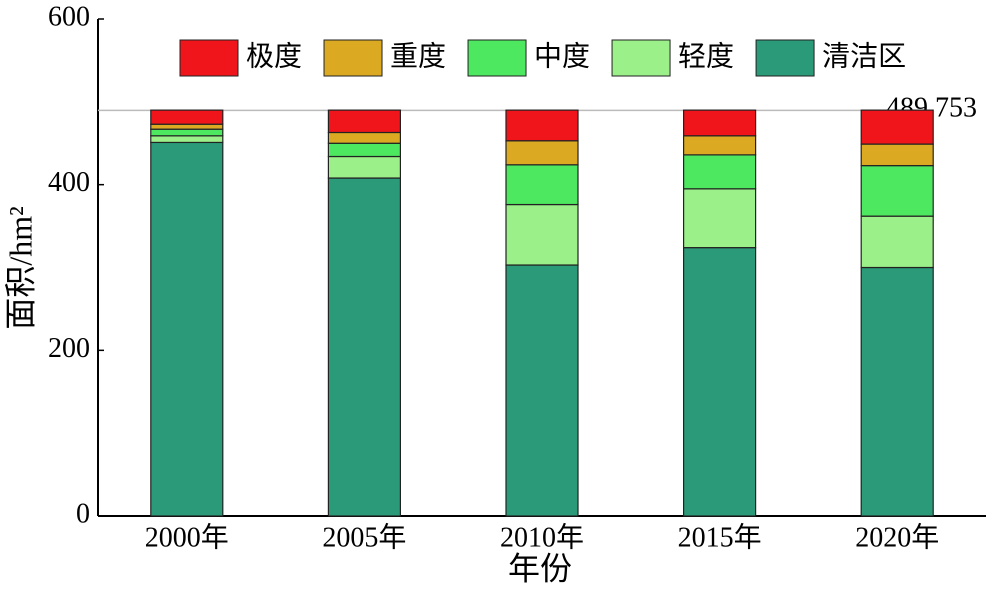  I want to click on y-axis-label: 面积/hm², so click(20, 267).